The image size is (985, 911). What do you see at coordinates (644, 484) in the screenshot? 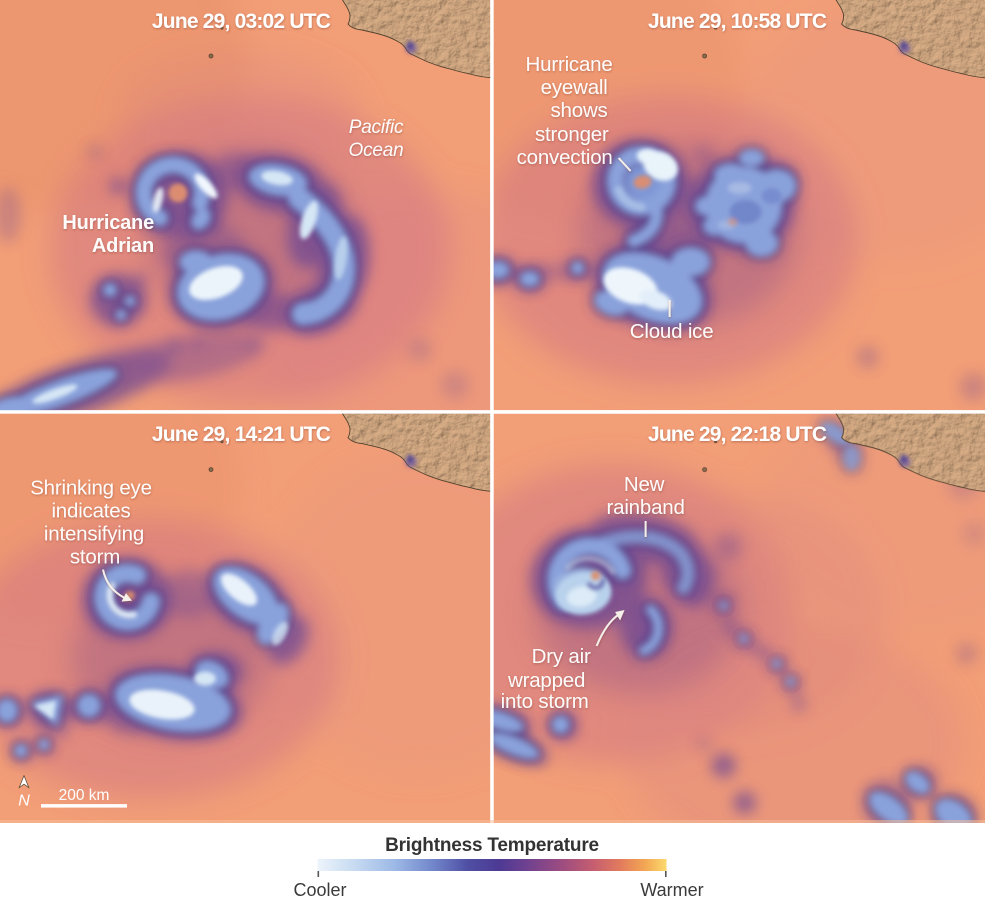
I see `svg-text: New` at bounding box center [644, 484].